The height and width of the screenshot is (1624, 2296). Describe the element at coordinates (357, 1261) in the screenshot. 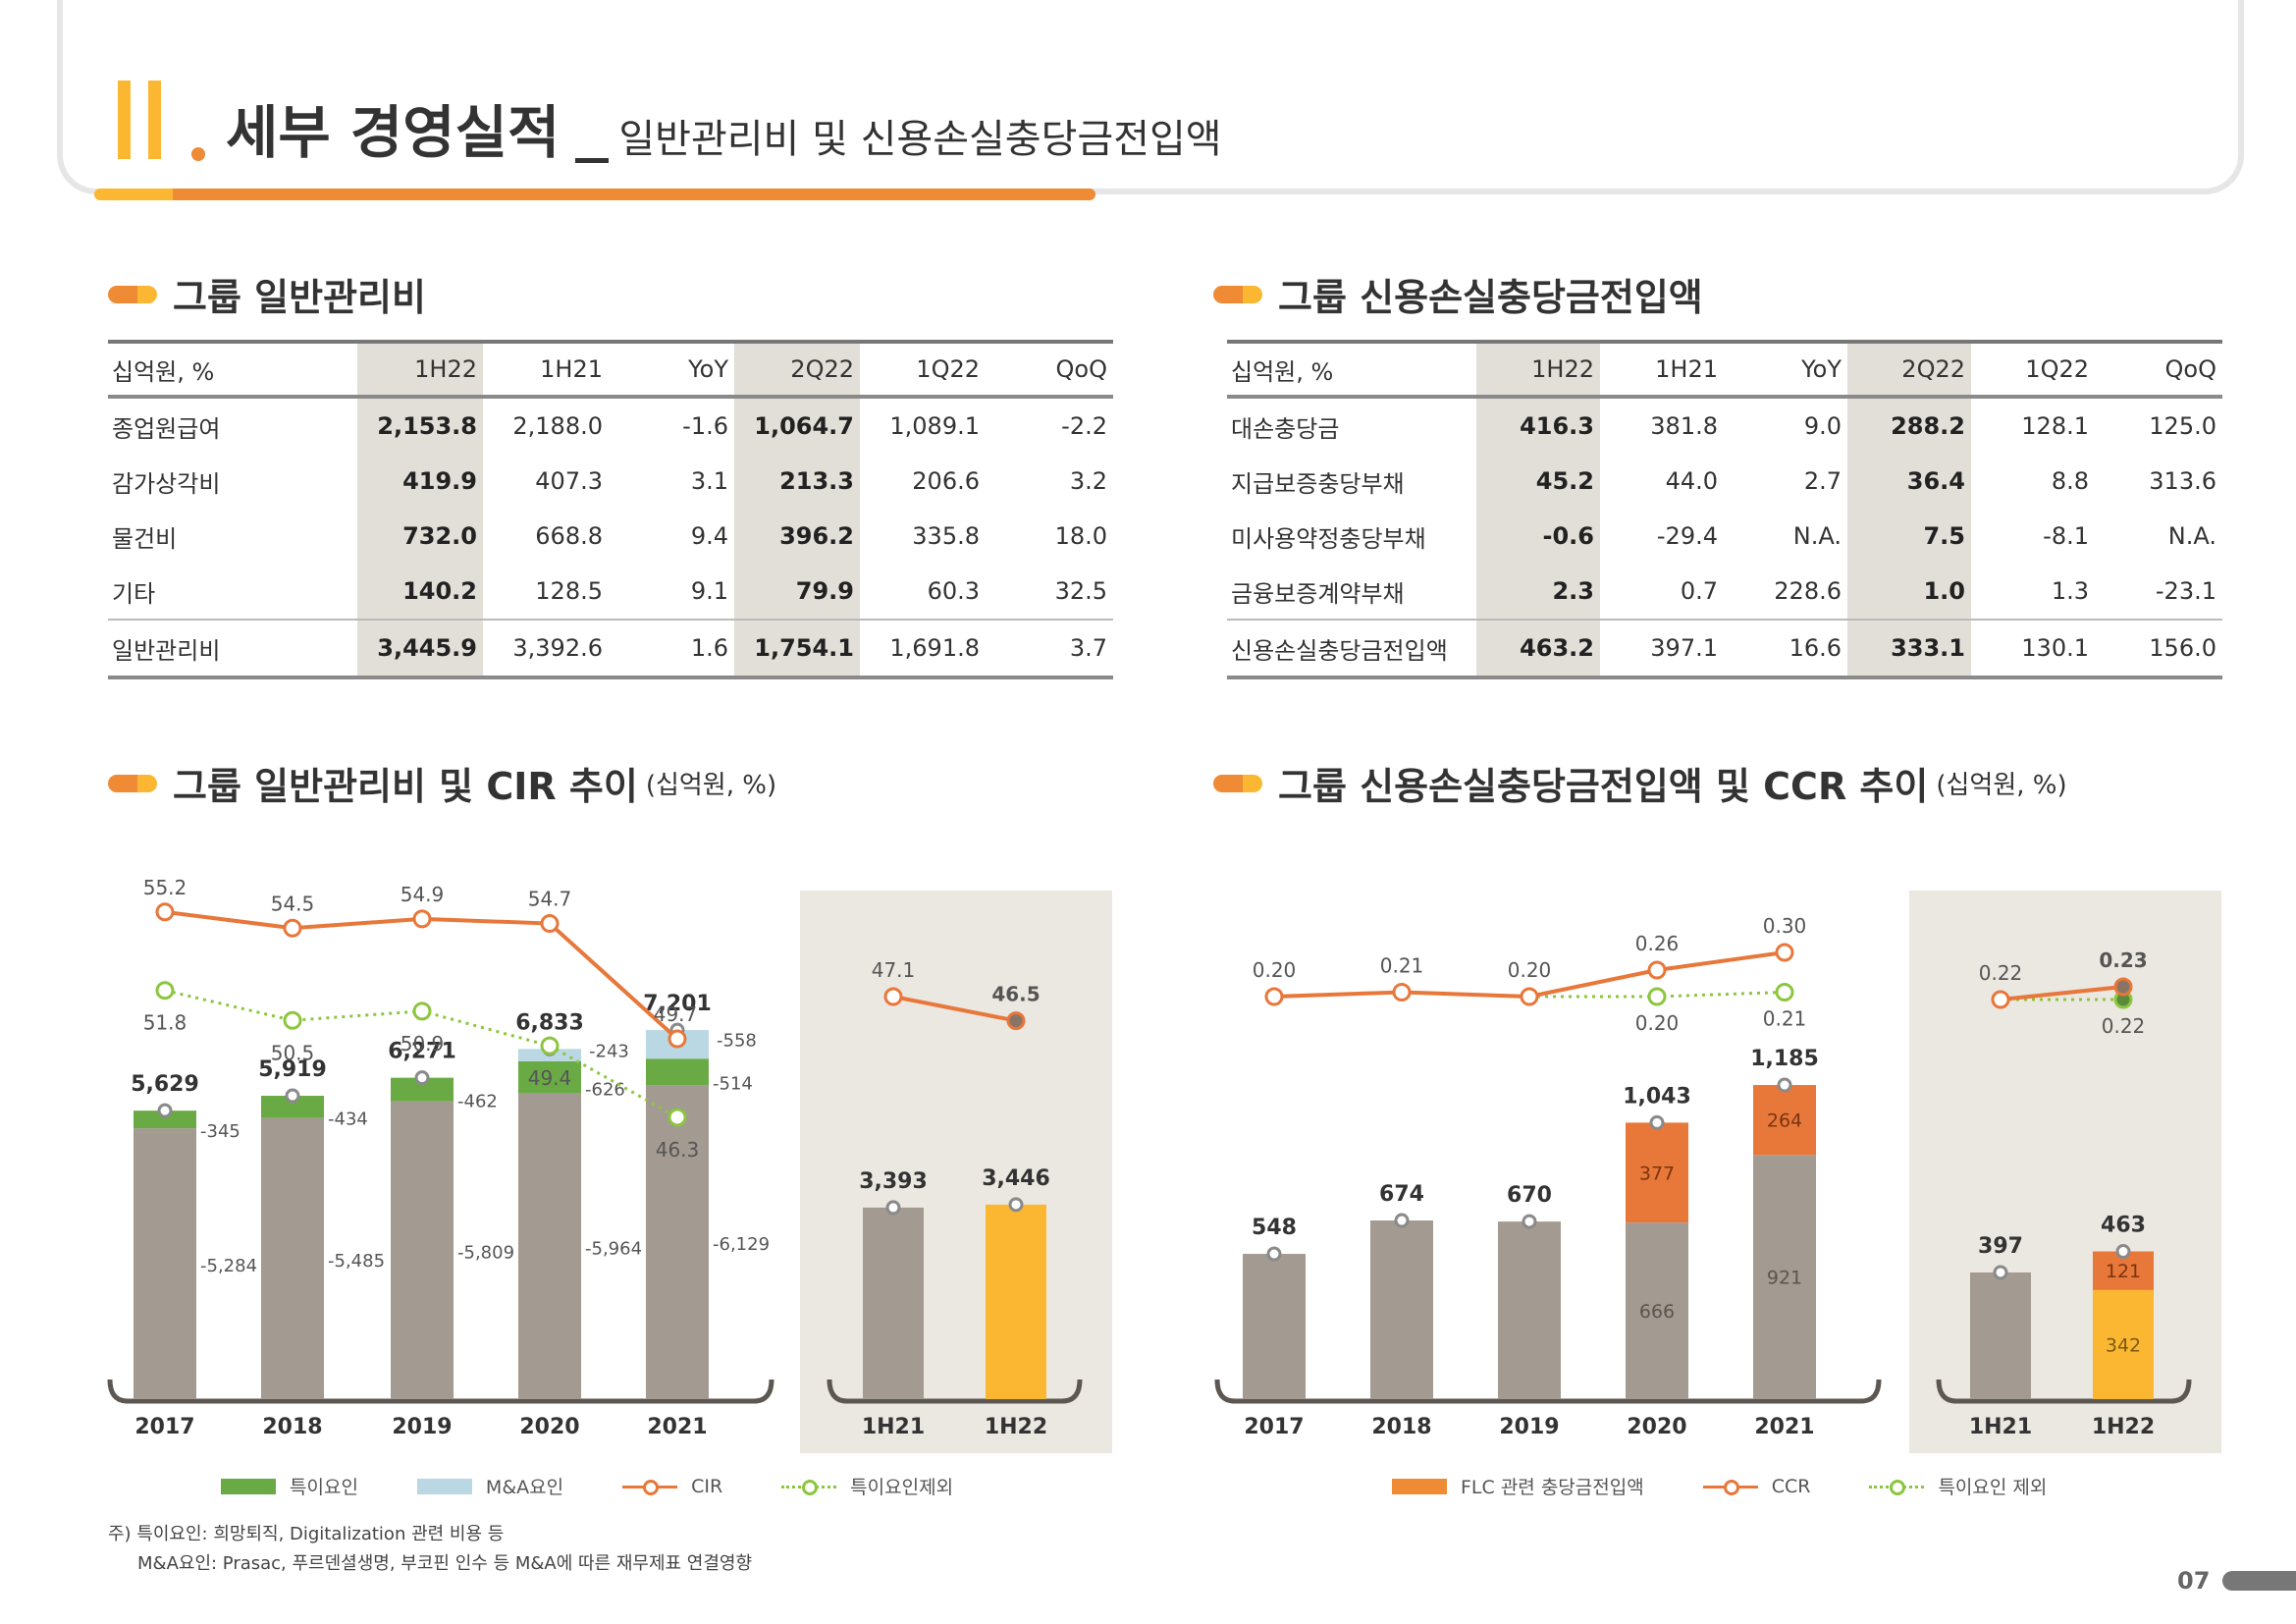

I see `base-value-label: -5,485` at that location.